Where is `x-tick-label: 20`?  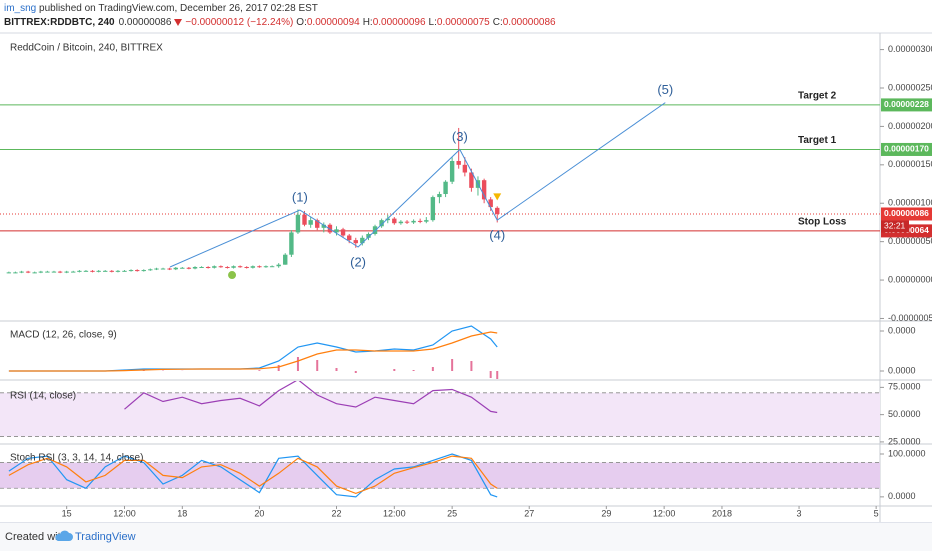
x-tick-label: 20 is located at coordinates (259, 513).